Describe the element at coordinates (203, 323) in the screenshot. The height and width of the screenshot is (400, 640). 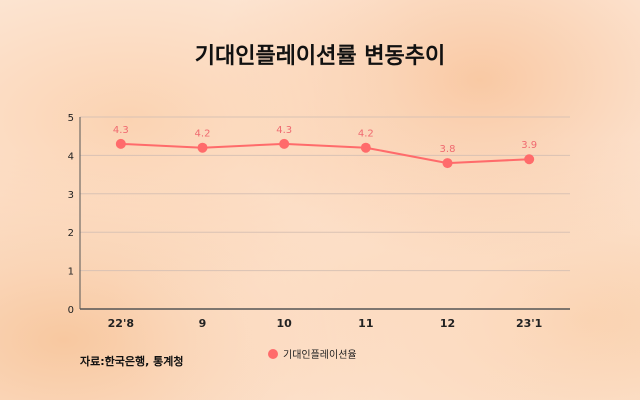
I see `x-tick-label: 9` at that location.